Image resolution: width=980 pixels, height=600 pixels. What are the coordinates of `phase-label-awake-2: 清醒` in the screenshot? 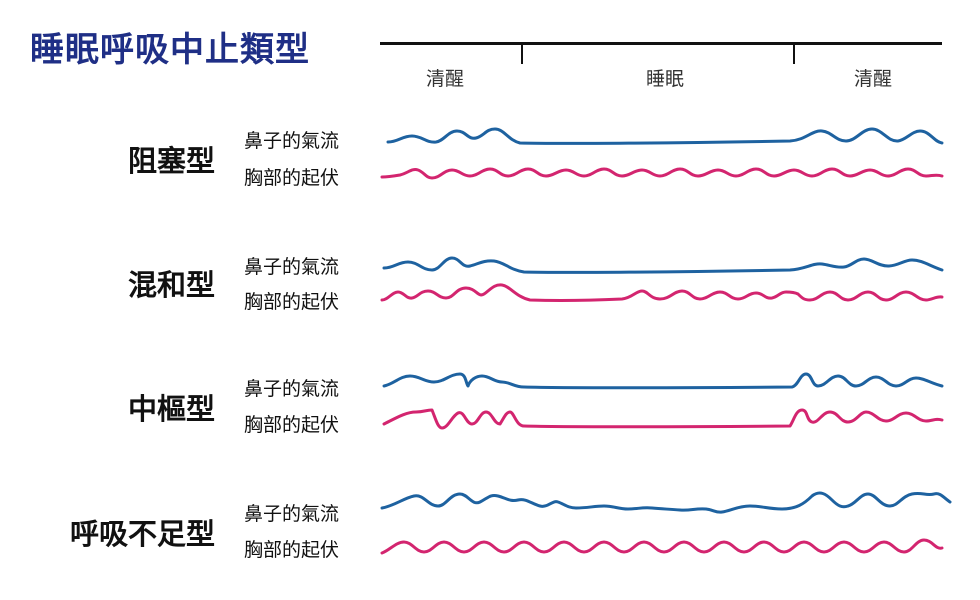 It's located at (872, 79).